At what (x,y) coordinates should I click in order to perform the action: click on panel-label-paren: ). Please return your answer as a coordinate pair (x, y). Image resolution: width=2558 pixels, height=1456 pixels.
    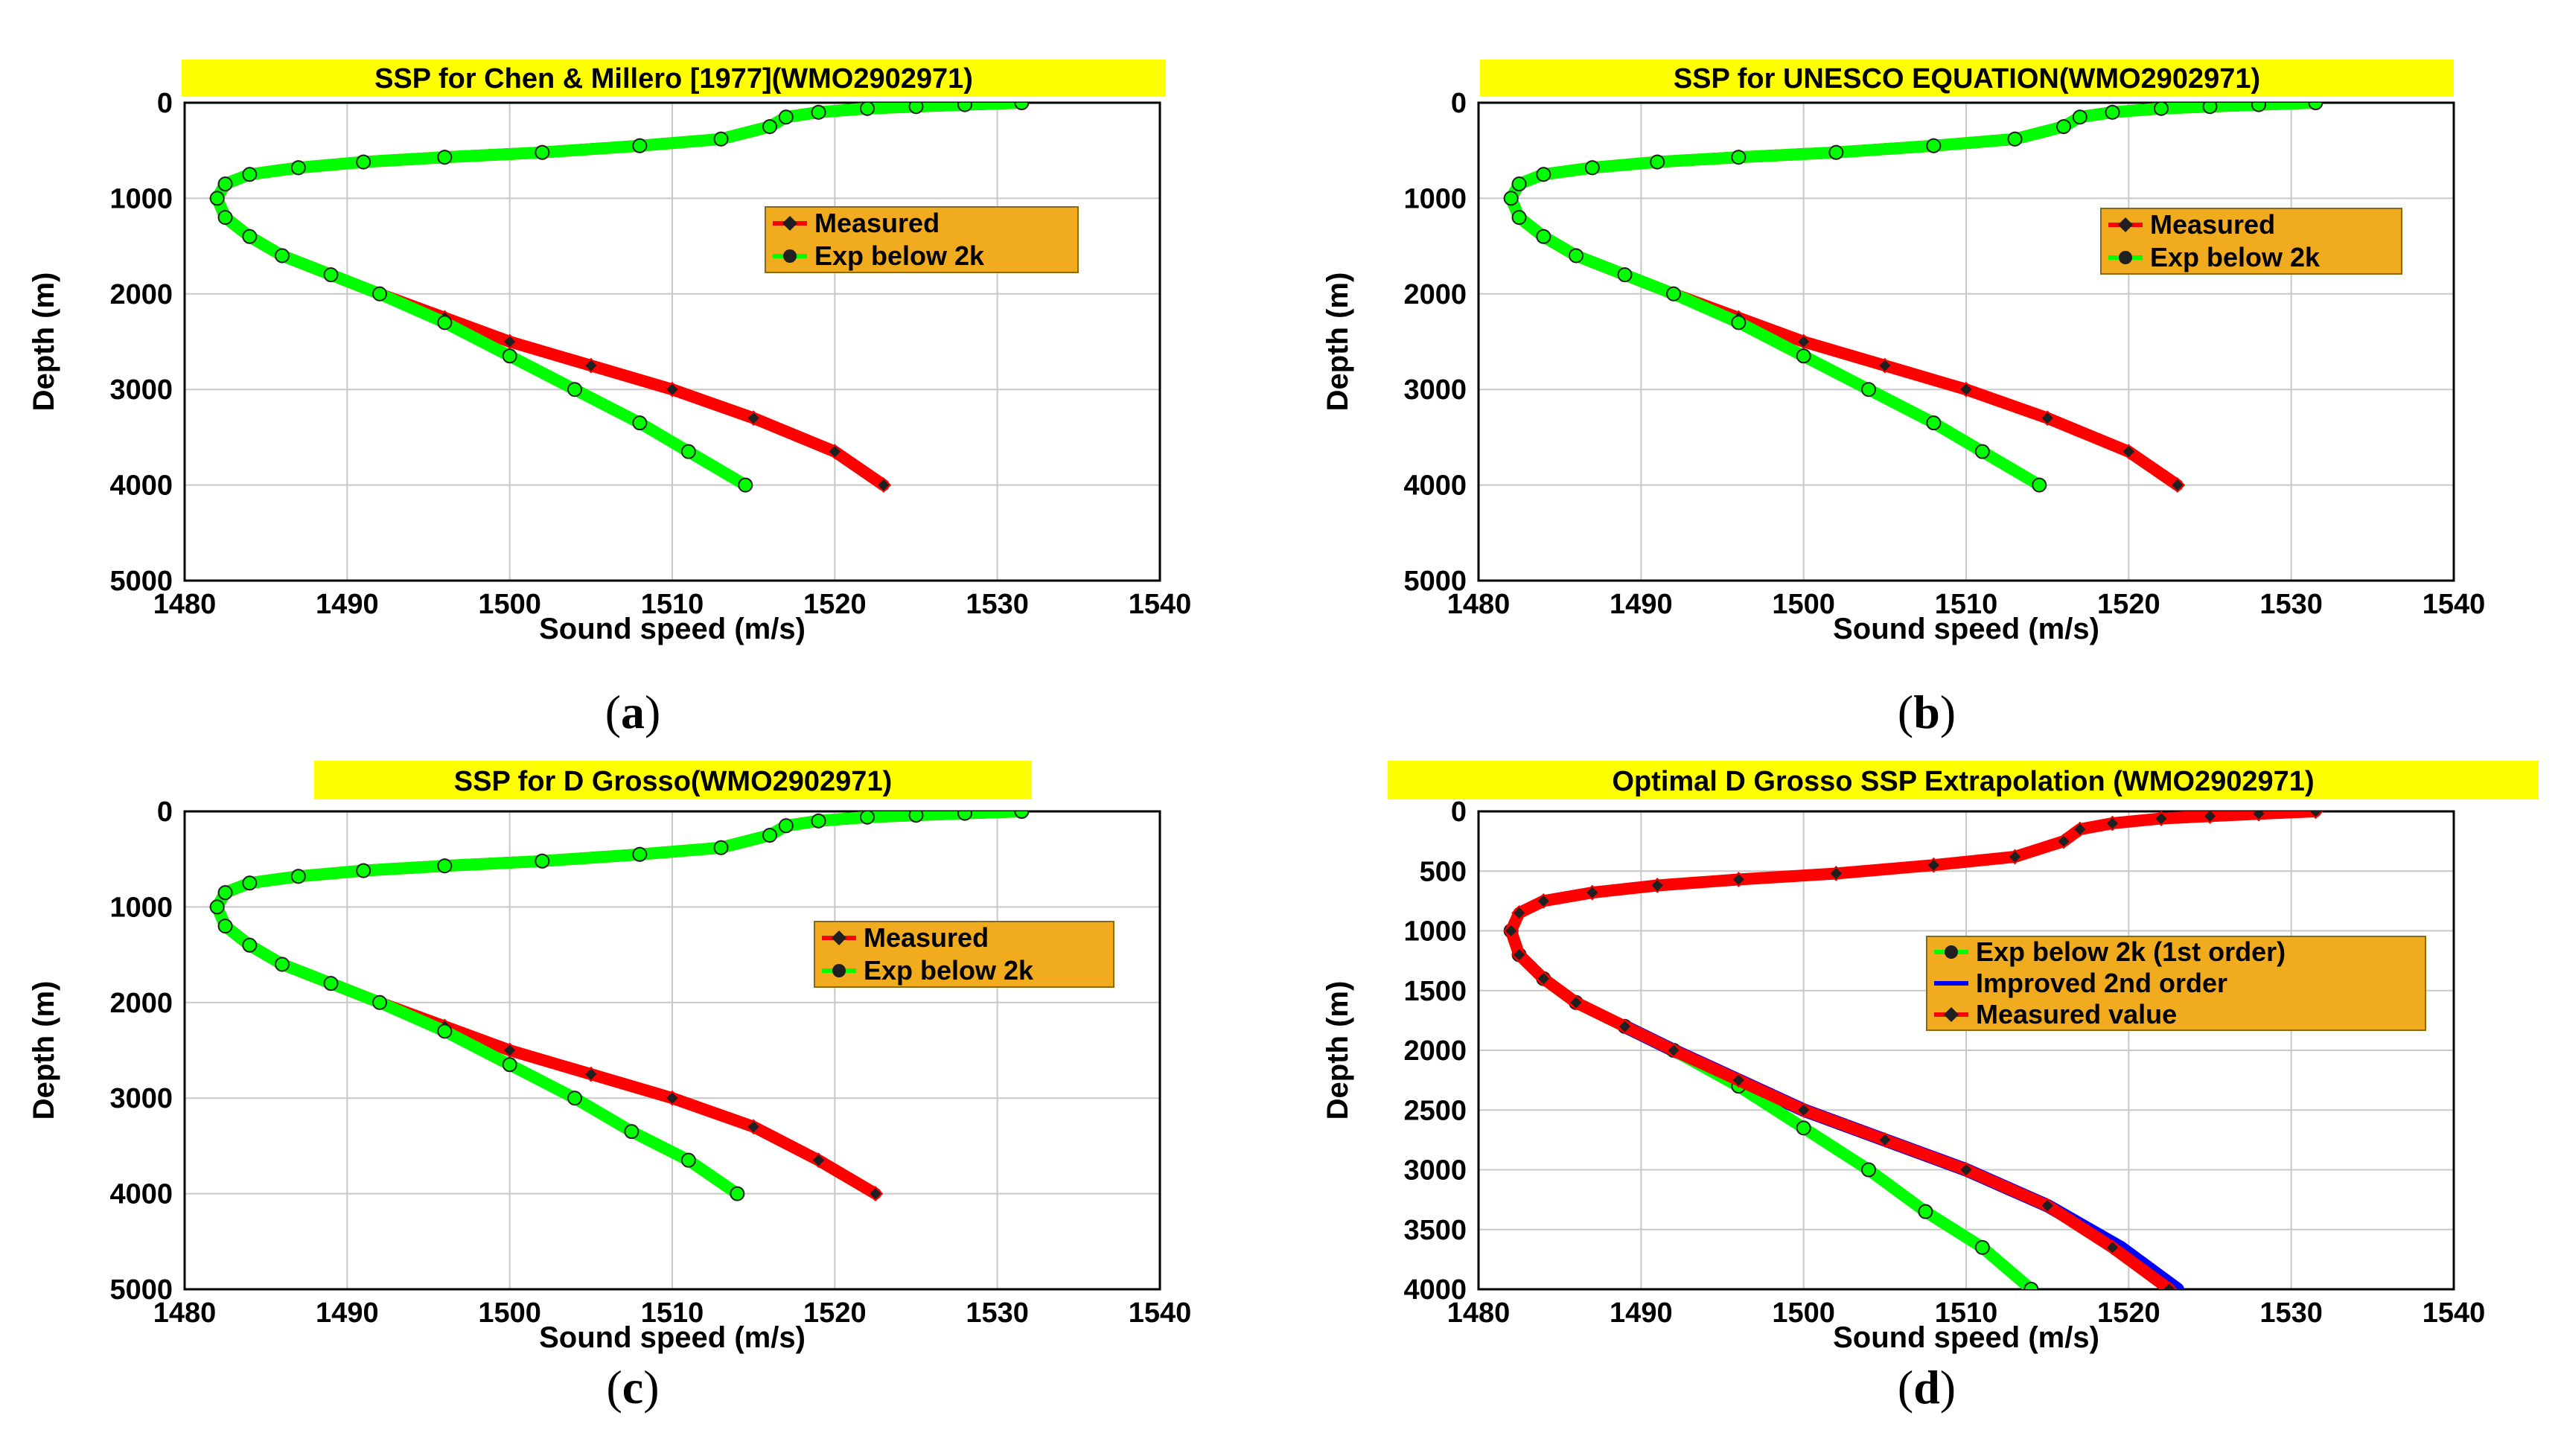
    Looking at the image, I should click on (1948, 712).